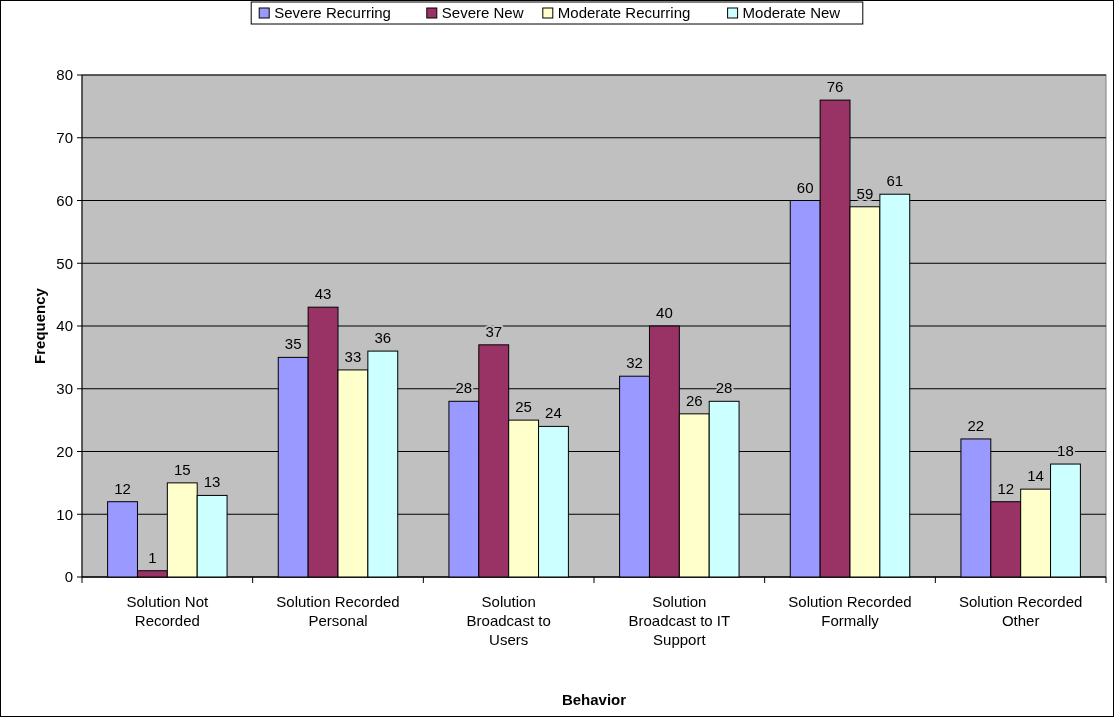 The image size is (1114, 717). Describe the element at coordinates (383, 338) in the screenshot. I see `data-label: 36` at that location.